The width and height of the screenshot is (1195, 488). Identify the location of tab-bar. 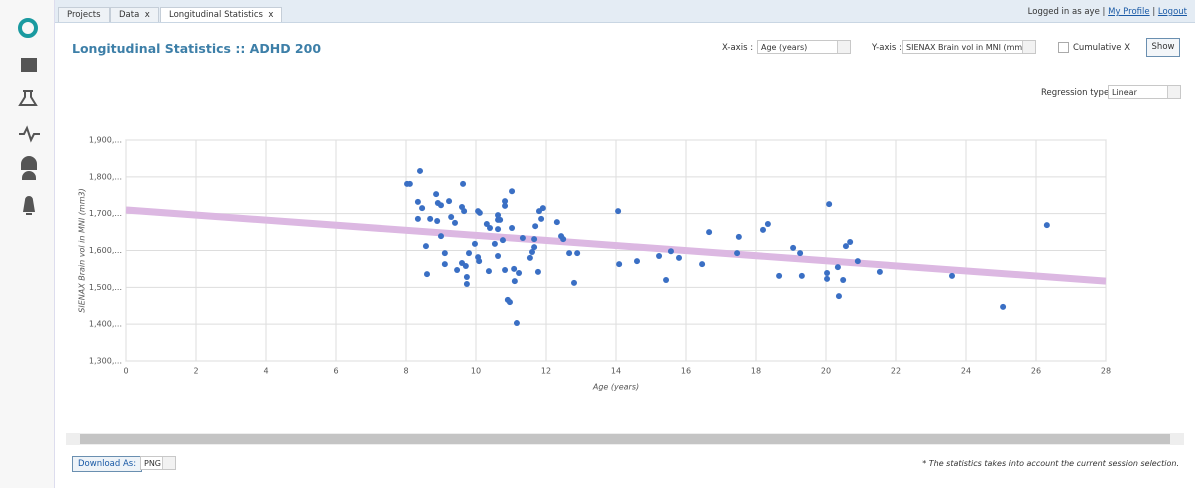
(625, 11).